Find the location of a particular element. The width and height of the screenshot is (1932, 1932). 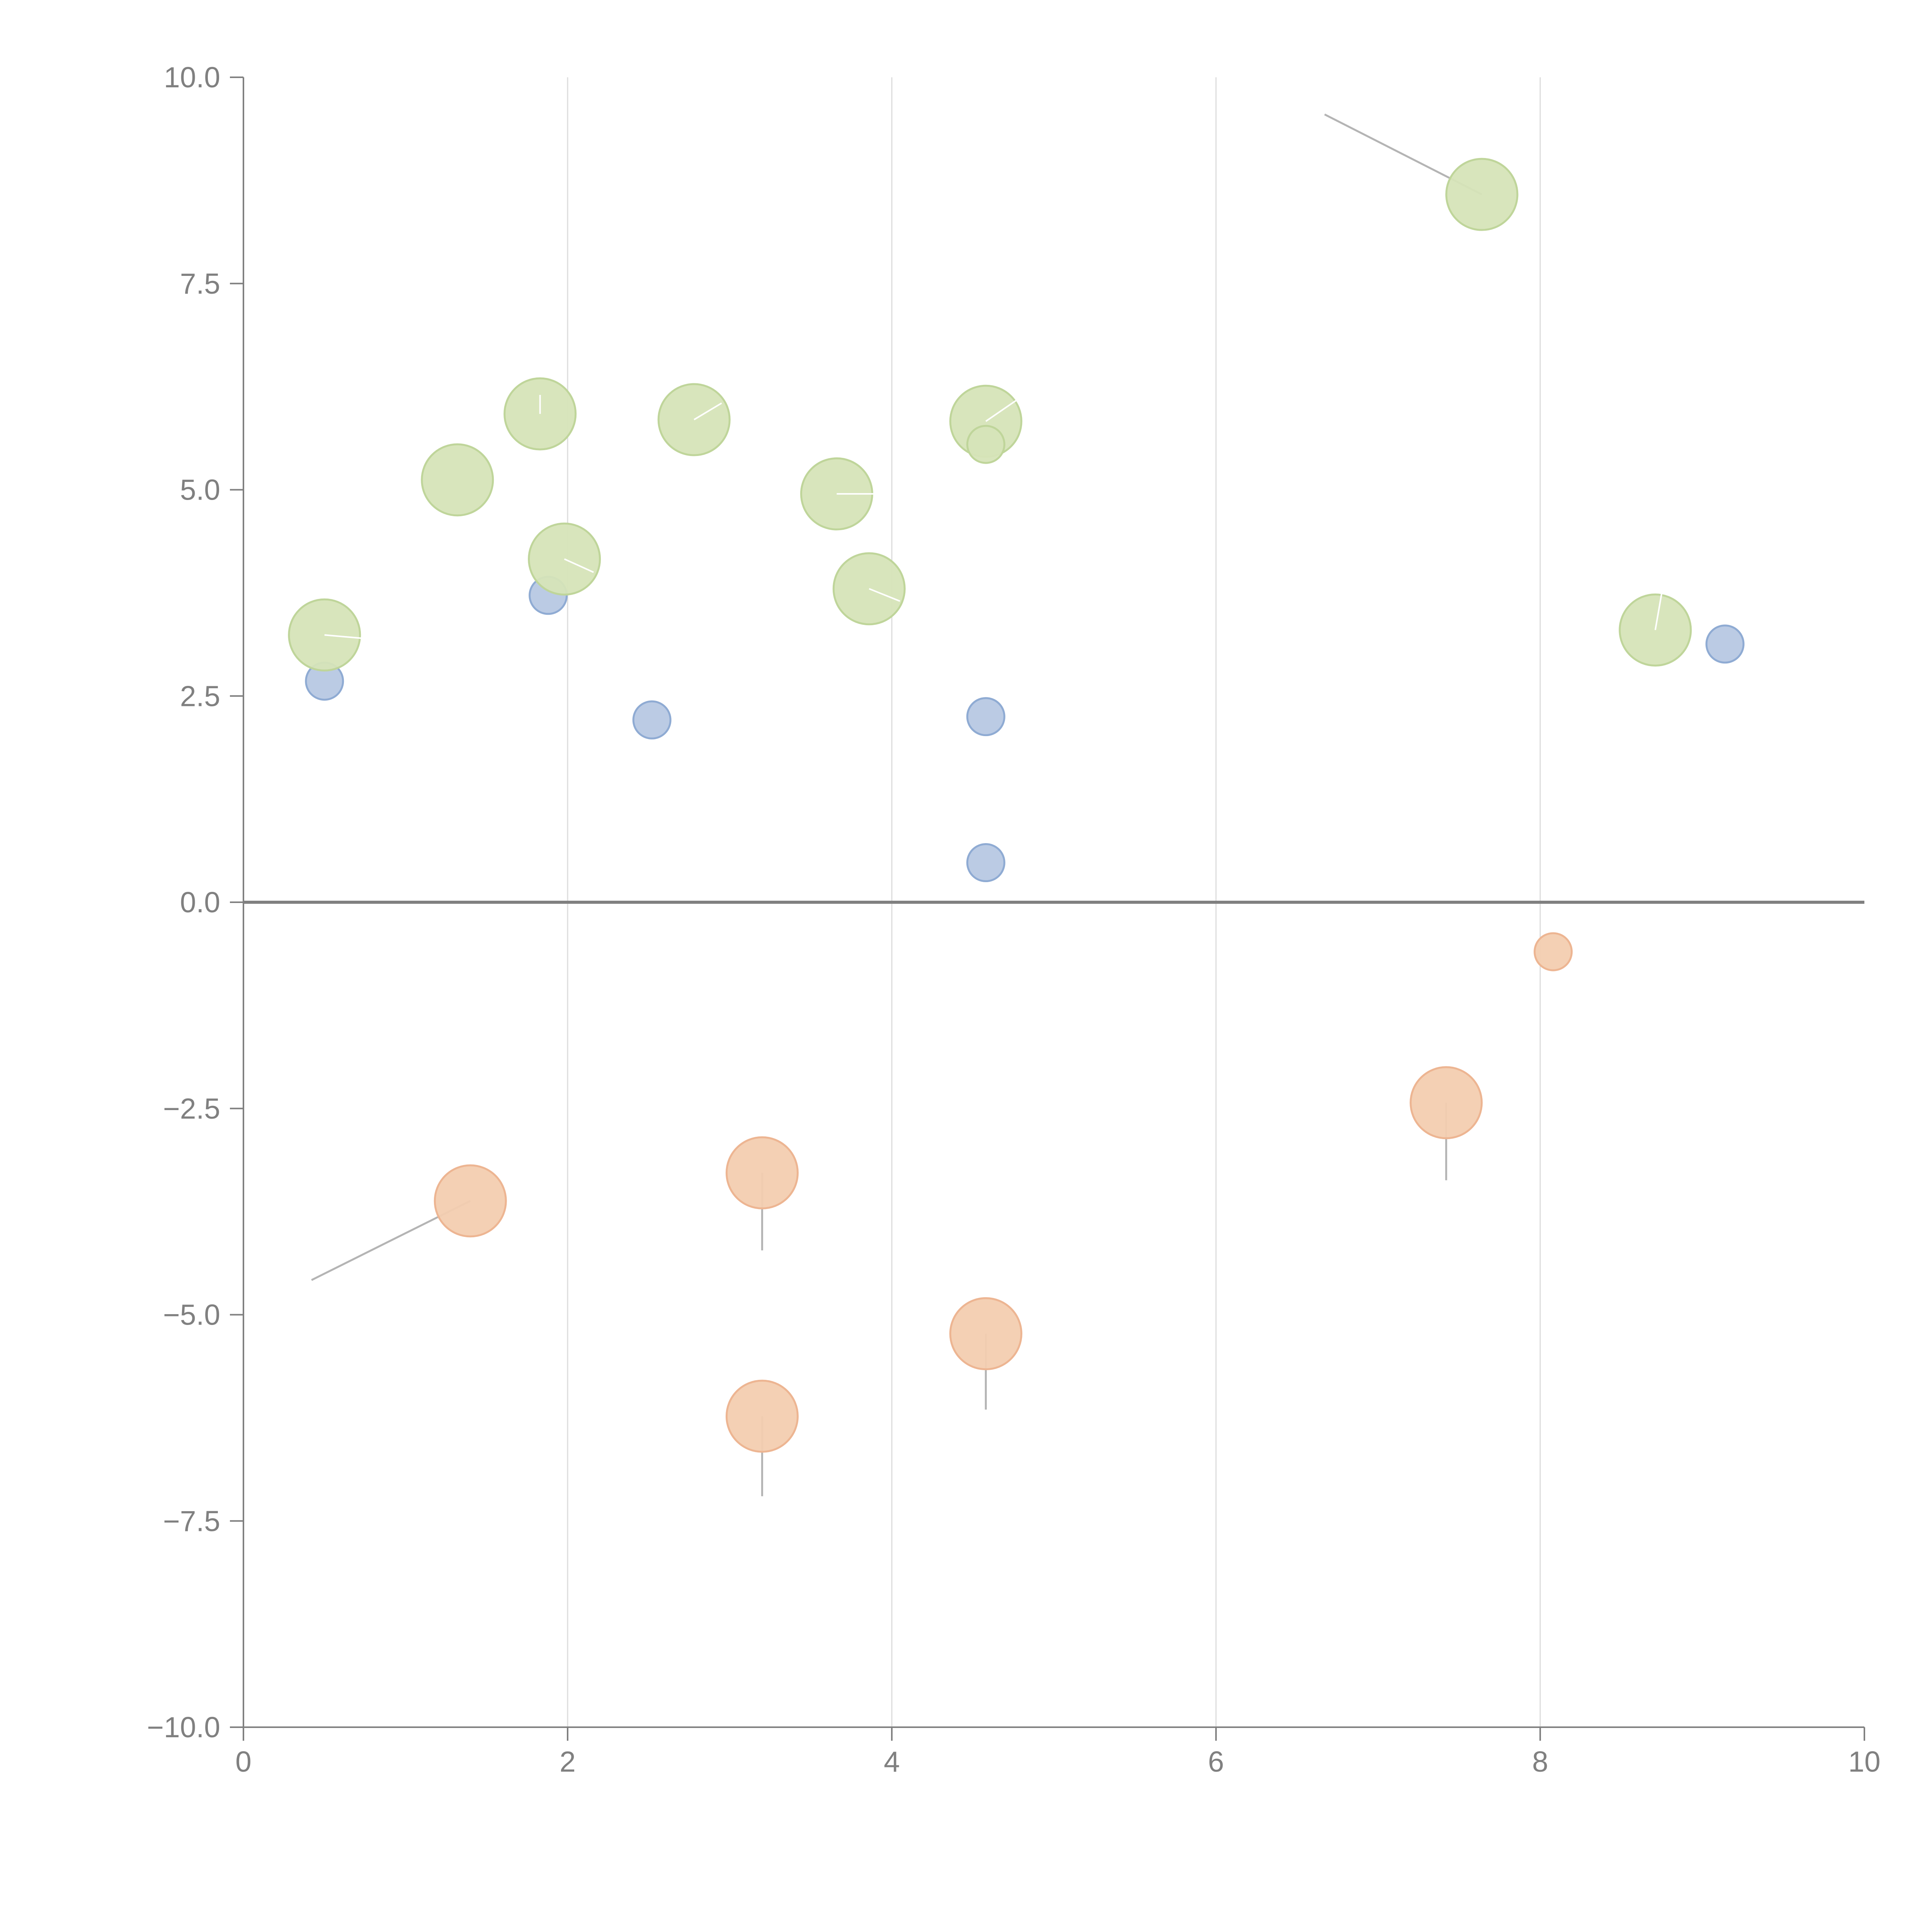

y-tick-label-3: 2.5 is located at coordinates (200, 696).